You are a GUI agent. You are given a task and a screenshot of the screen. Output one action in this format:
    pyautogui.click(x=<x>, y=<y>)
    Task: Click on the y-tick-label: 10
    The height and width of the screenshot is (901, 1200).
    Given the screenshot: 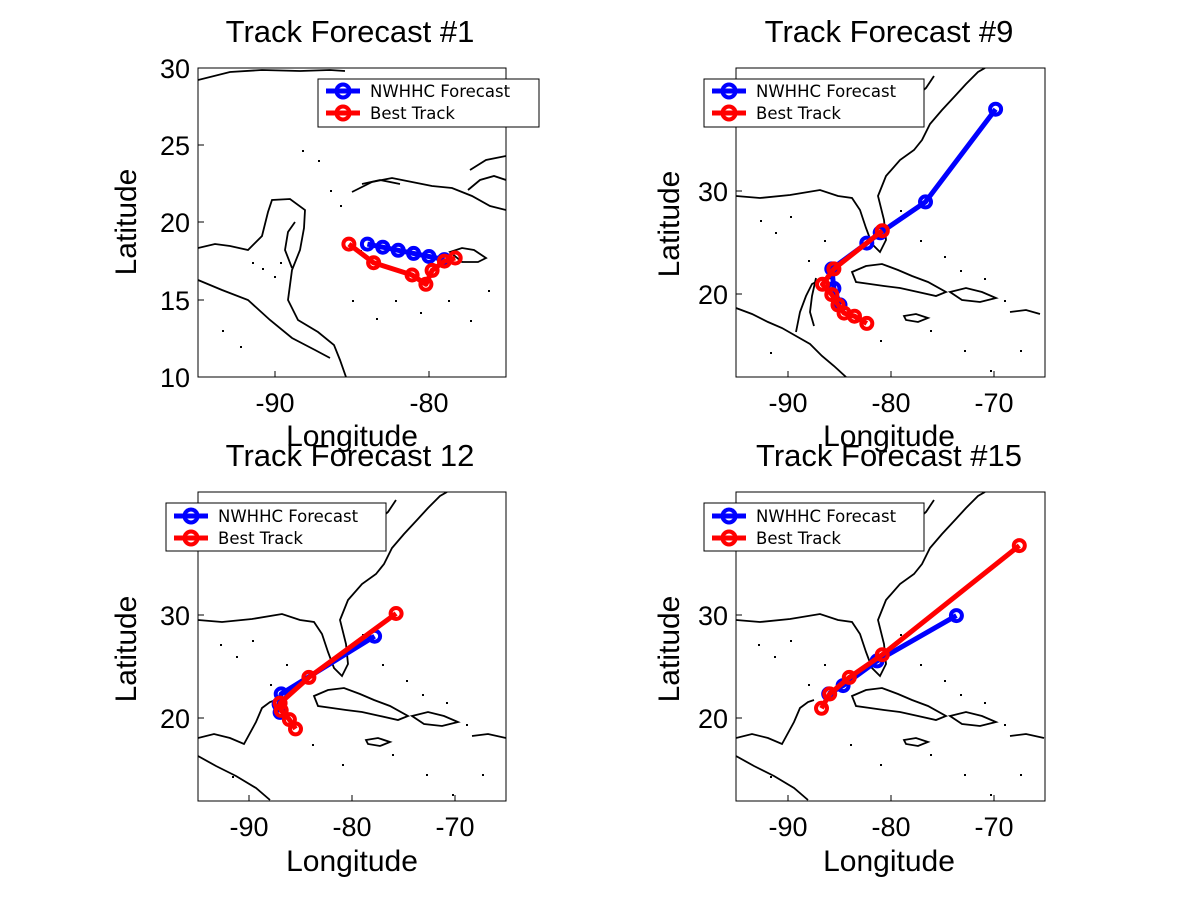 What is the action you would take?
    pyautogui.click(x=175, y=378)
    